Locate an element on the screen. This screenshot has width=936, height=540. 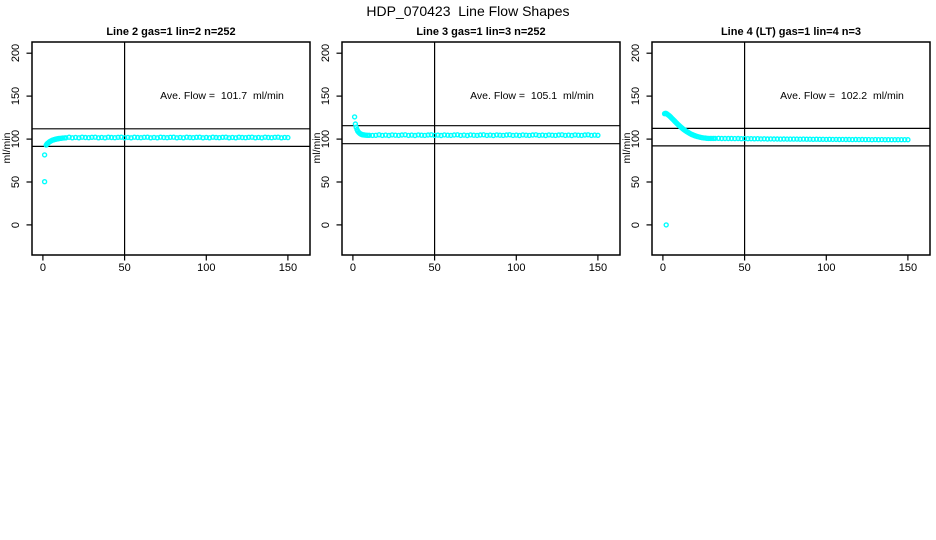
subplot-title: Line 2 gas=1 lin=2 n=252 is located at coordinates (171, 32).